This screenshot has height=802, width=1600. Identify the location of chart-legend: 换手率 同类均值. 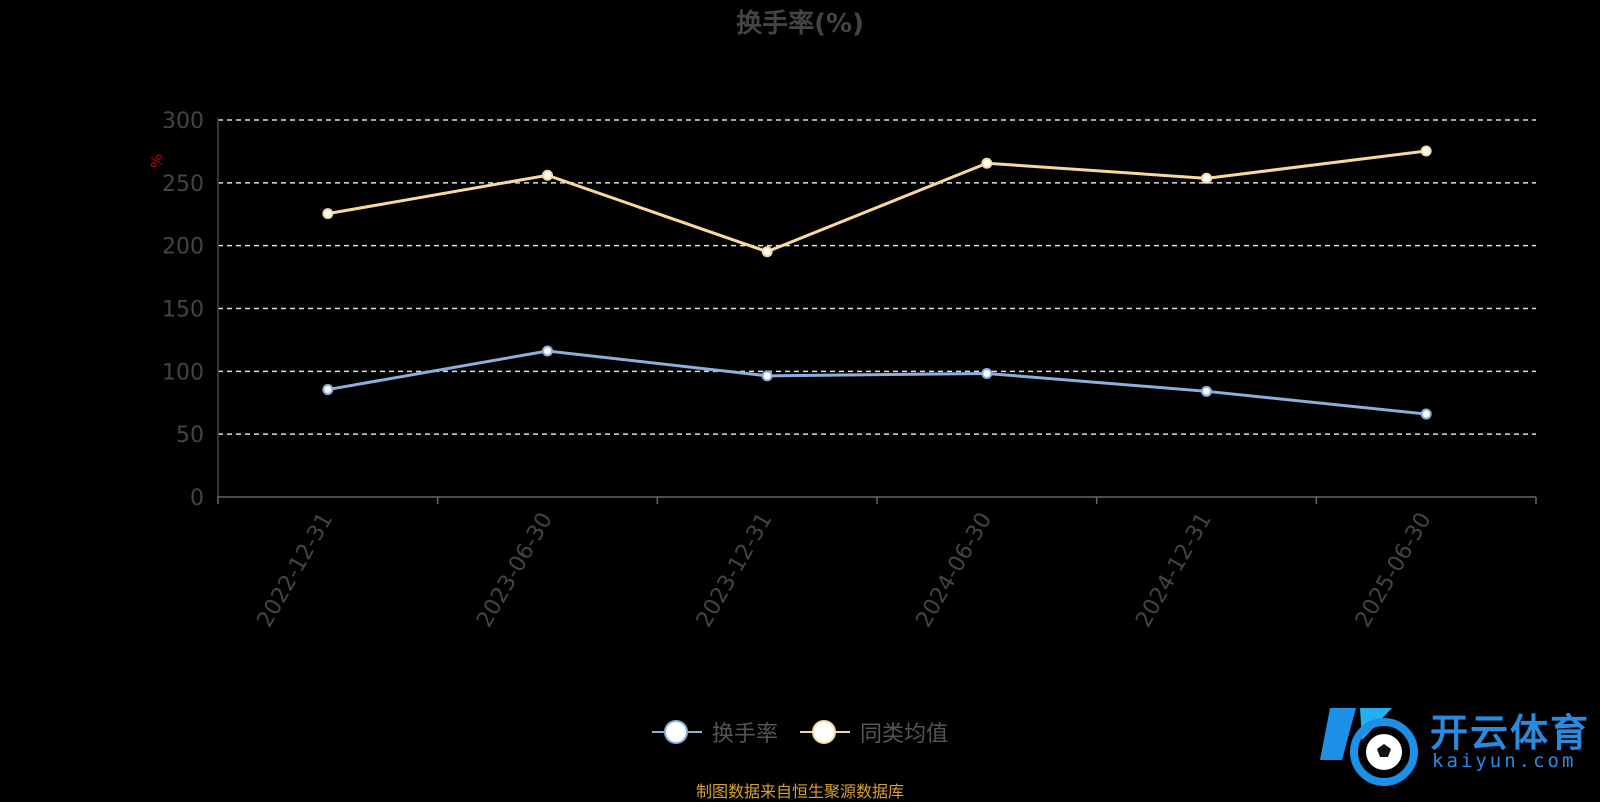
(800, 732).